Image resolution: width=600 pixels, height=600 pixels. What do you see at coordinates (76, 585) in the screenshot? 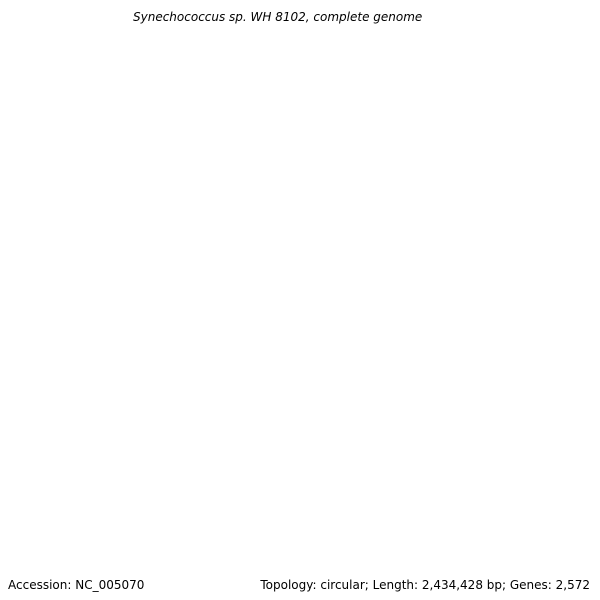
I see `accession-label: Accession: NC_005070` at bounding box center [76, 585].